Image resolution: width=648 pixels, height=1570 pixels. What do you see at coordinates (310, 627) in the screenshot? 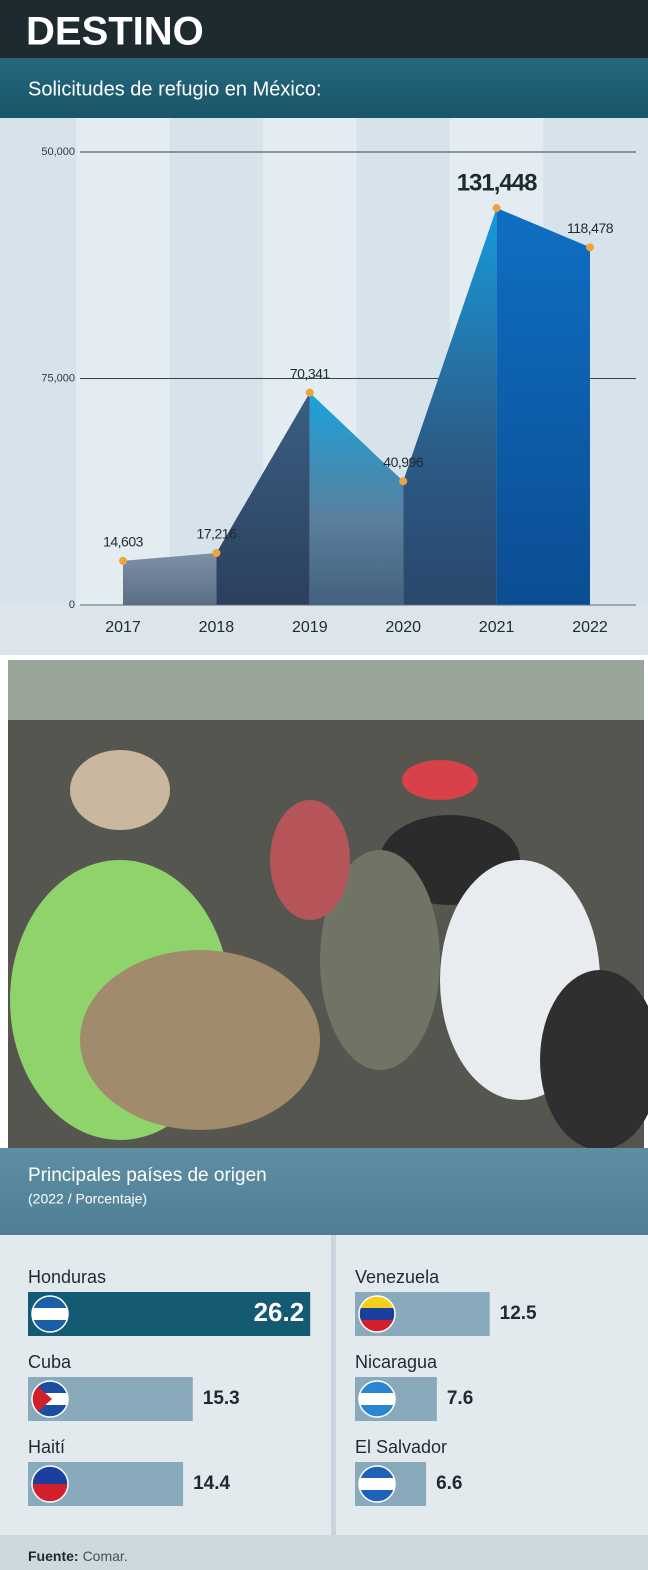
I see `x-tick-label: 2019` at bounding box center [310, 627].